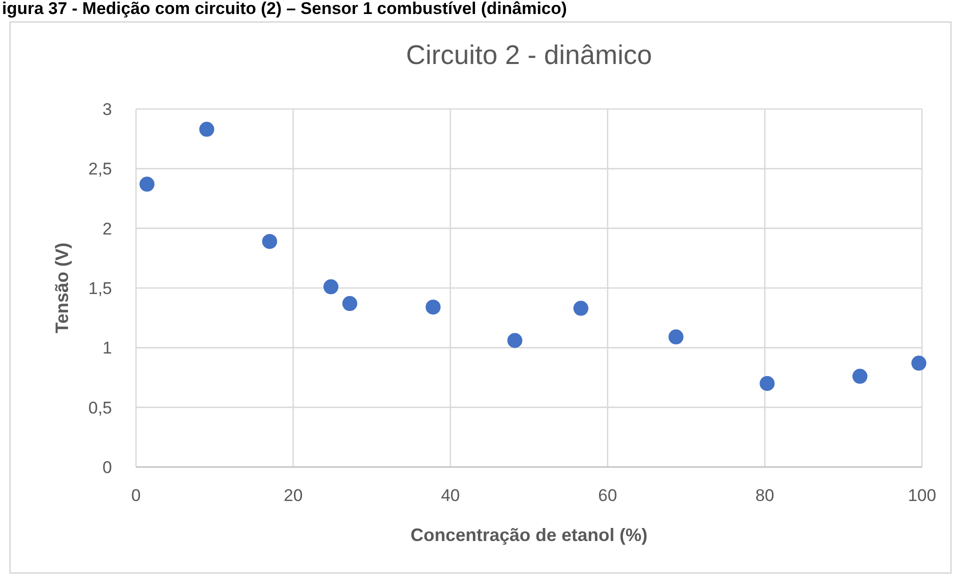  What do you see at coordinates (100, 288) in the screenshot?
I see `y-tick-label: 1,5` at bounding box center [100, 288].